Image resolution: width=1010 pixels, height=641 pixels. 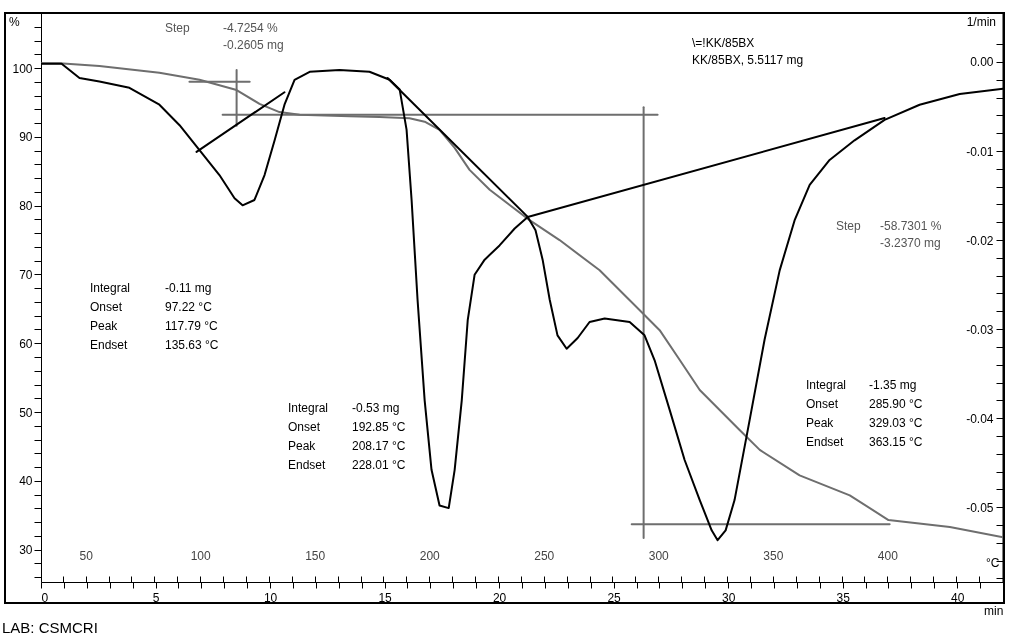 What do you see at coordinates (26, 206) in the screenshot?
I see `y-tick-label: 80` at bounding box center [26, 206].